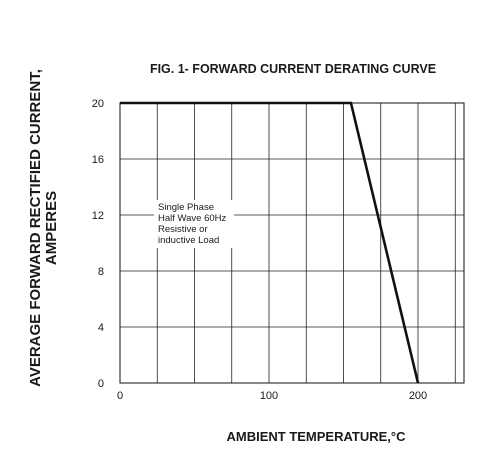 Image resolution: width=499 pixels, height=454 pixels. I want to click on y-tick-label: 0, so click(101, 384).